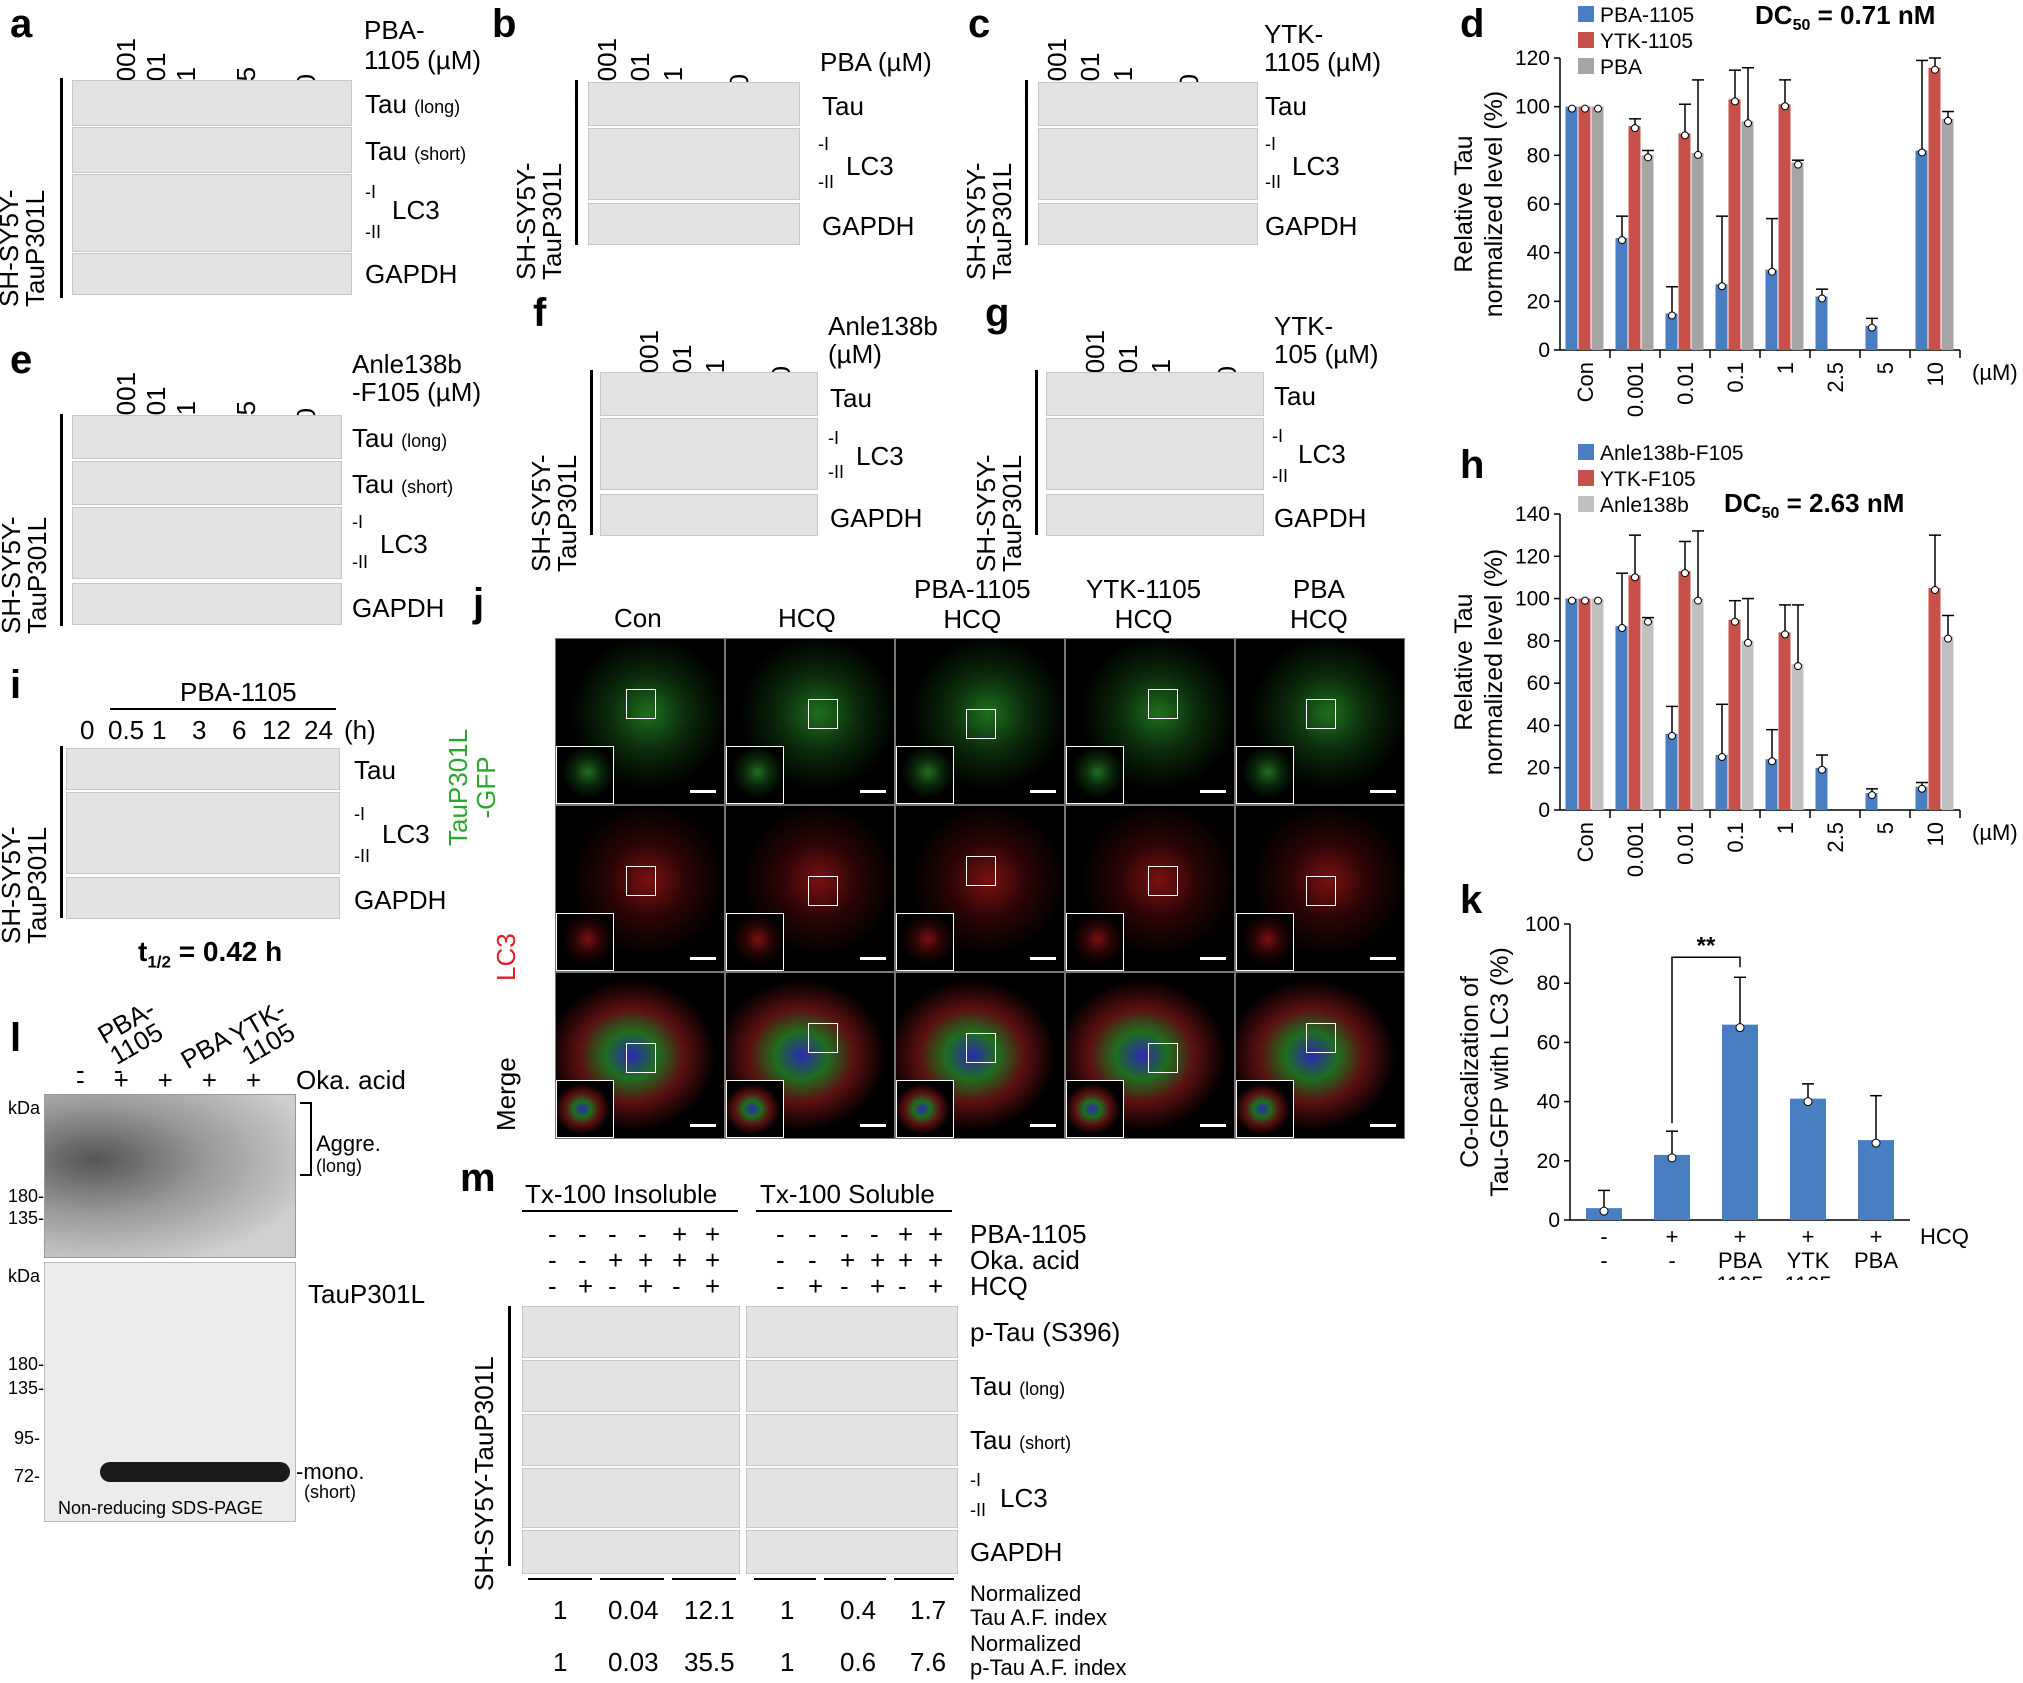 The width and height of the screenshot is (2023, 1683). I want to click on label-tau-long: Tau (long), so click(1018, 1386).